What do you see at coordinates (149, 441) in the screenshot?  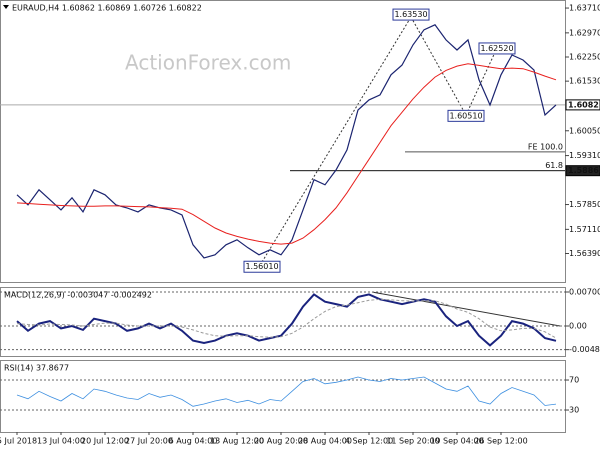 I see `x-tick-label: 27 Jul 20:00` at bounding box center [149, 441].